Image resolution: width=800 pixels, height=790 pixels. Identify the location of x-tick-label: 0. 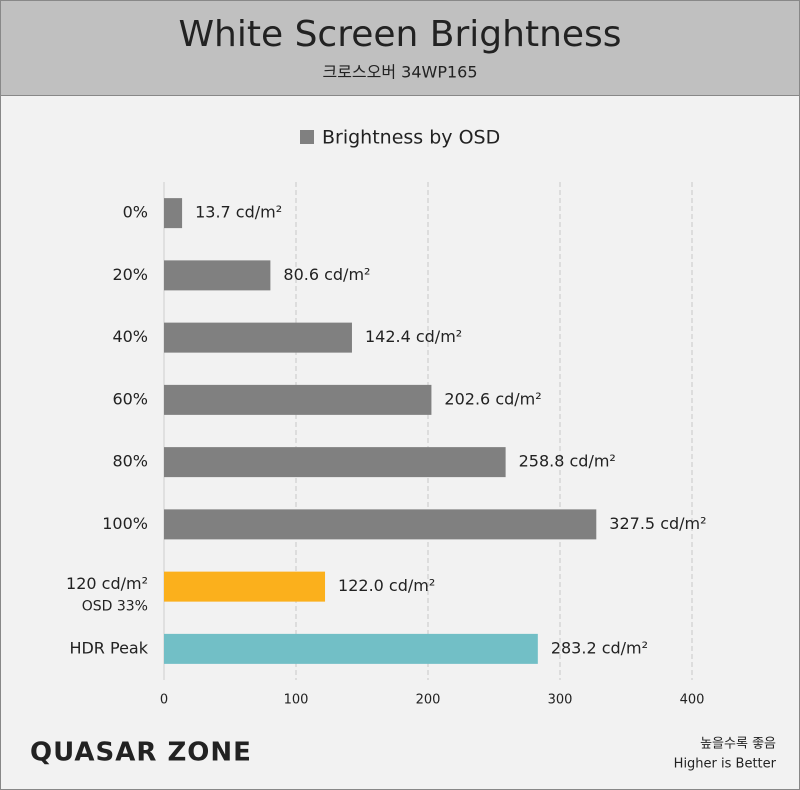
(164, 700).